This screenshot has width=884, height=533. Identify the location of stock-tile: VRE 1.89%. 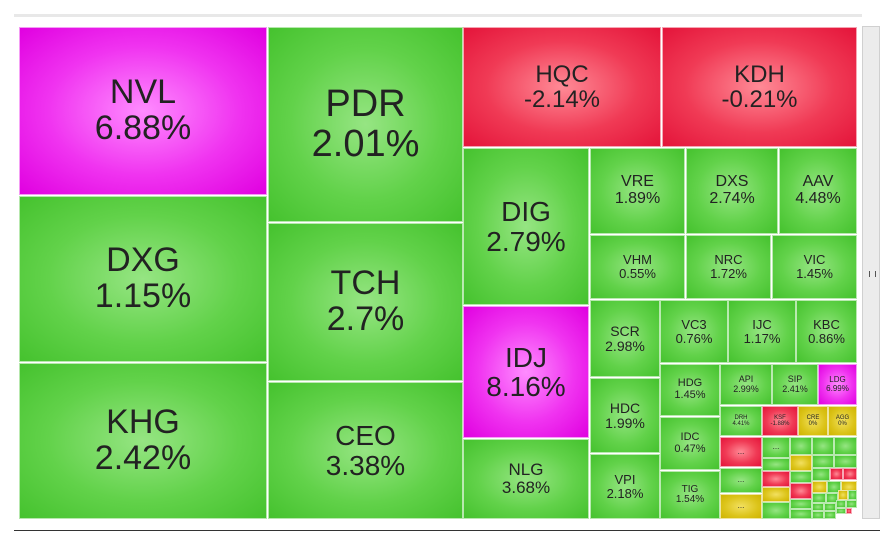
(637, 191).